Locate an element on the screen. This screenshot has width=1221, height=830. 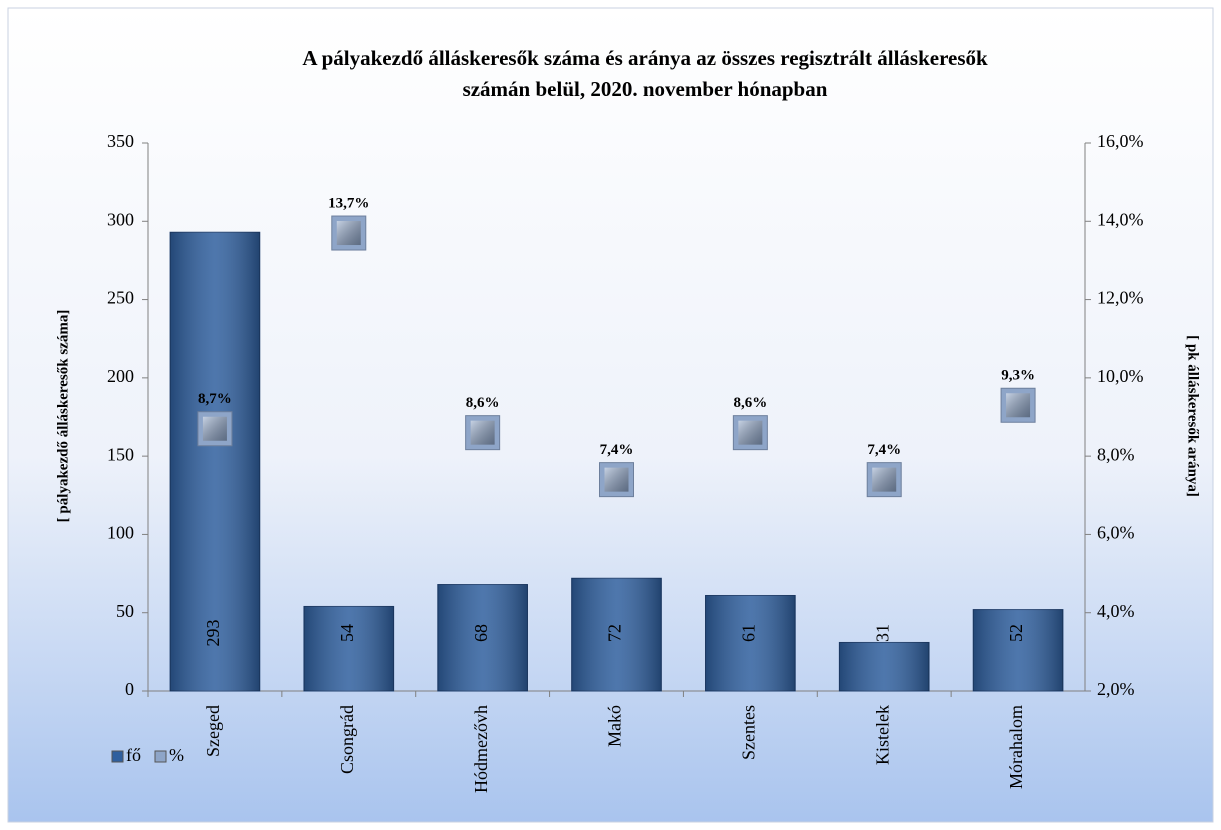
x-tick-label: Csongrád is located at coordinates (347, 739).